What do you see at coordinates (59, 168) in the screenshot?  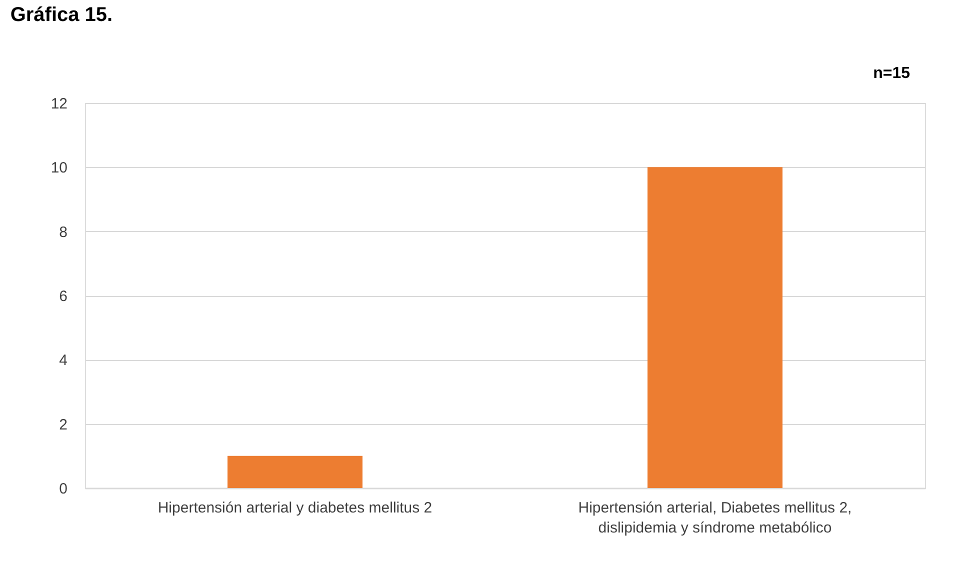 I see `y-tick-label: 10` at bounding box center [59, 168].